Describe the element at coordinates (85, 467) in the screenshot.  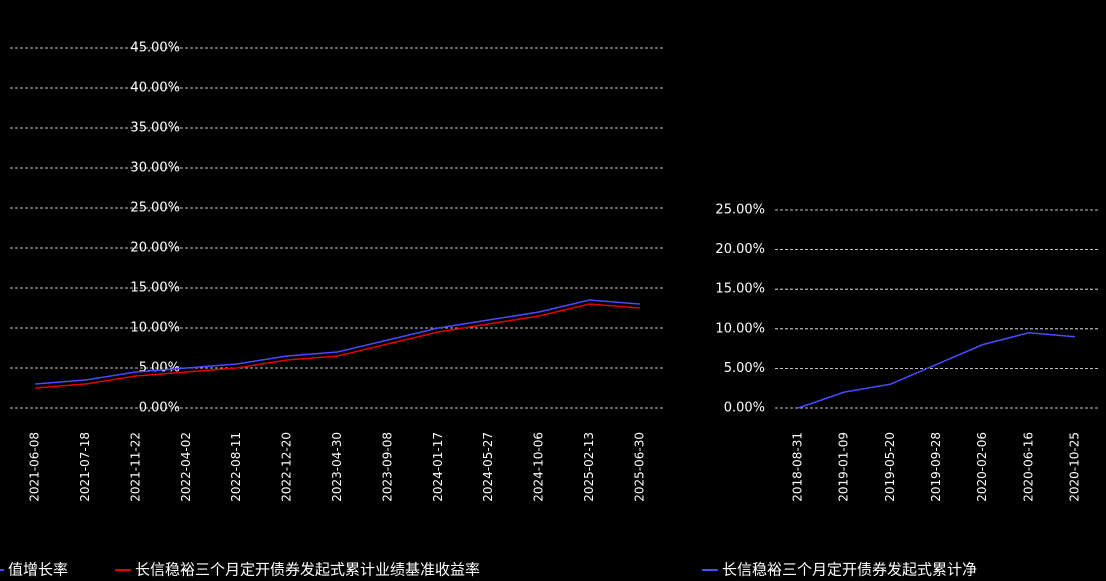
I see `x-tick-label: 2021-07-18` at that location.